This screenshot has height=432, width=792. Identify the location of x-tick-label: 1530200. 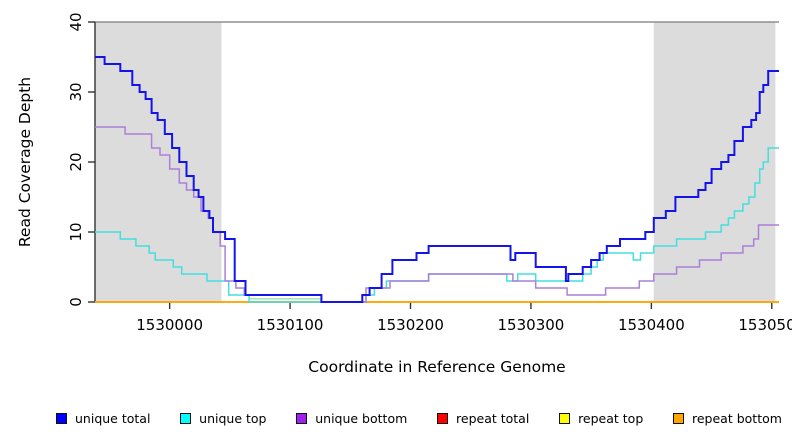
(410, 325).